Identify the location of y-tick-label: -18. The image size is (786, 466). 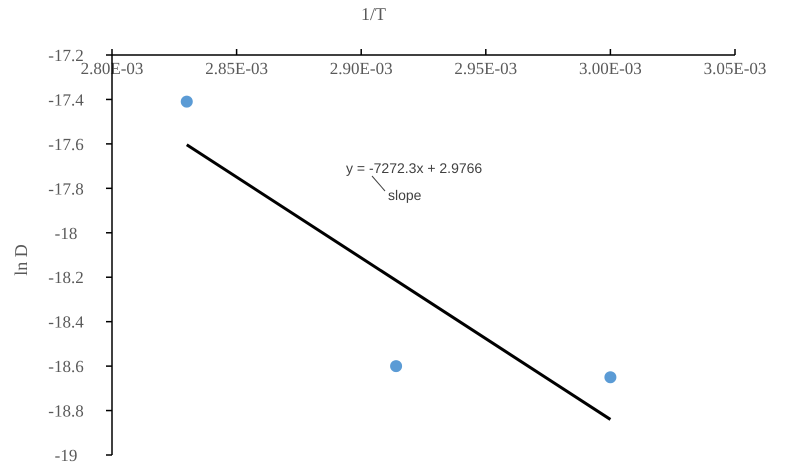
(66, 233).